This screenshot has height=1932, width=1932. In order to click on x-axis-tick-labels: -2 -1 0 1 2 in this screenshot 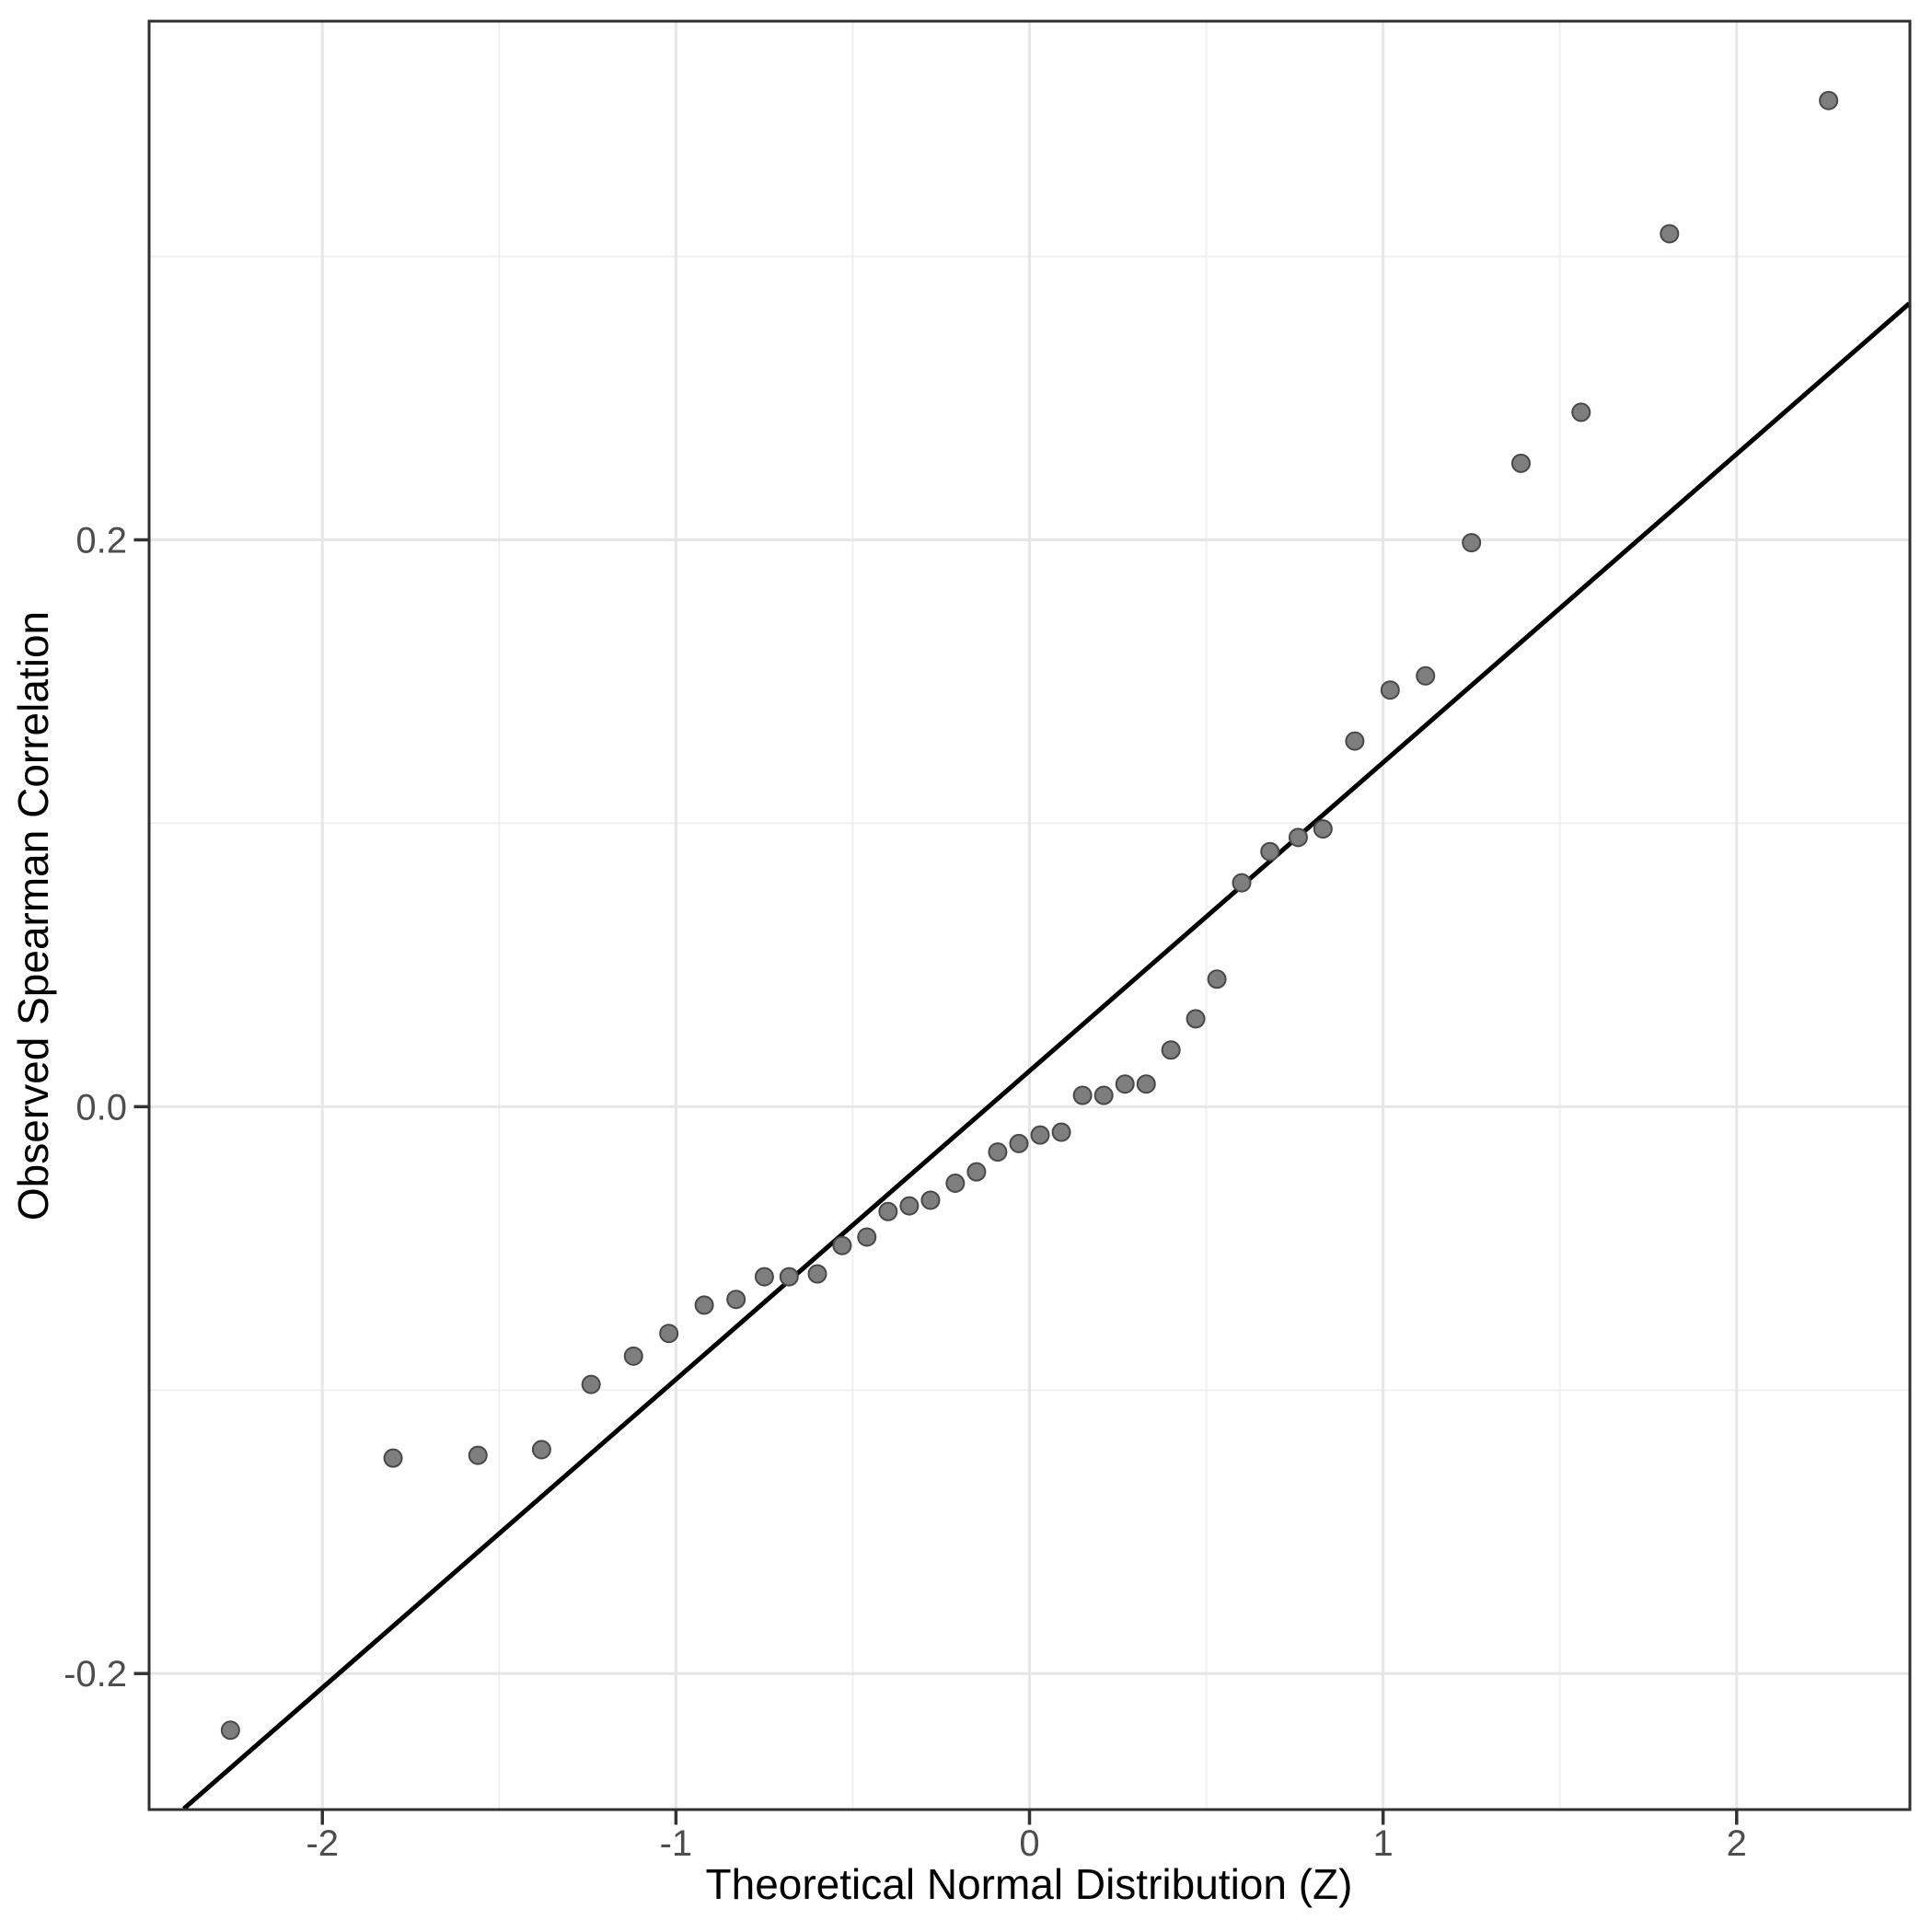, I will do `click(1026, 1844)`.